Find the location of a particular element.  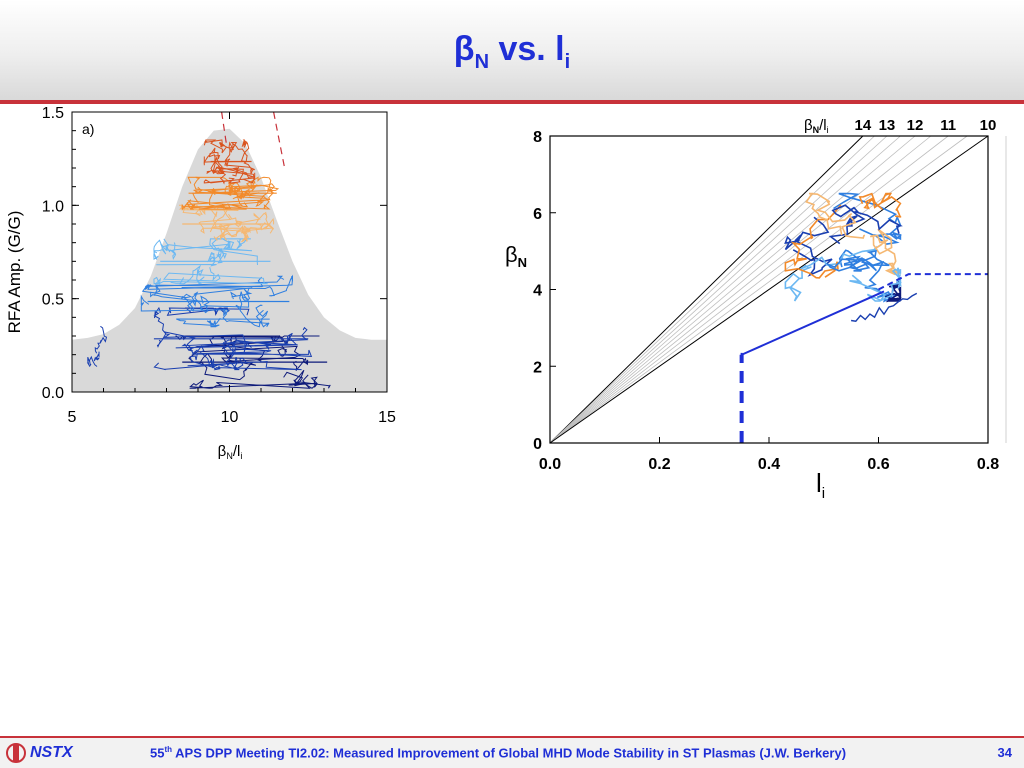

chart-b-y-tick-label: 4 is located at coordinates (537, 291).